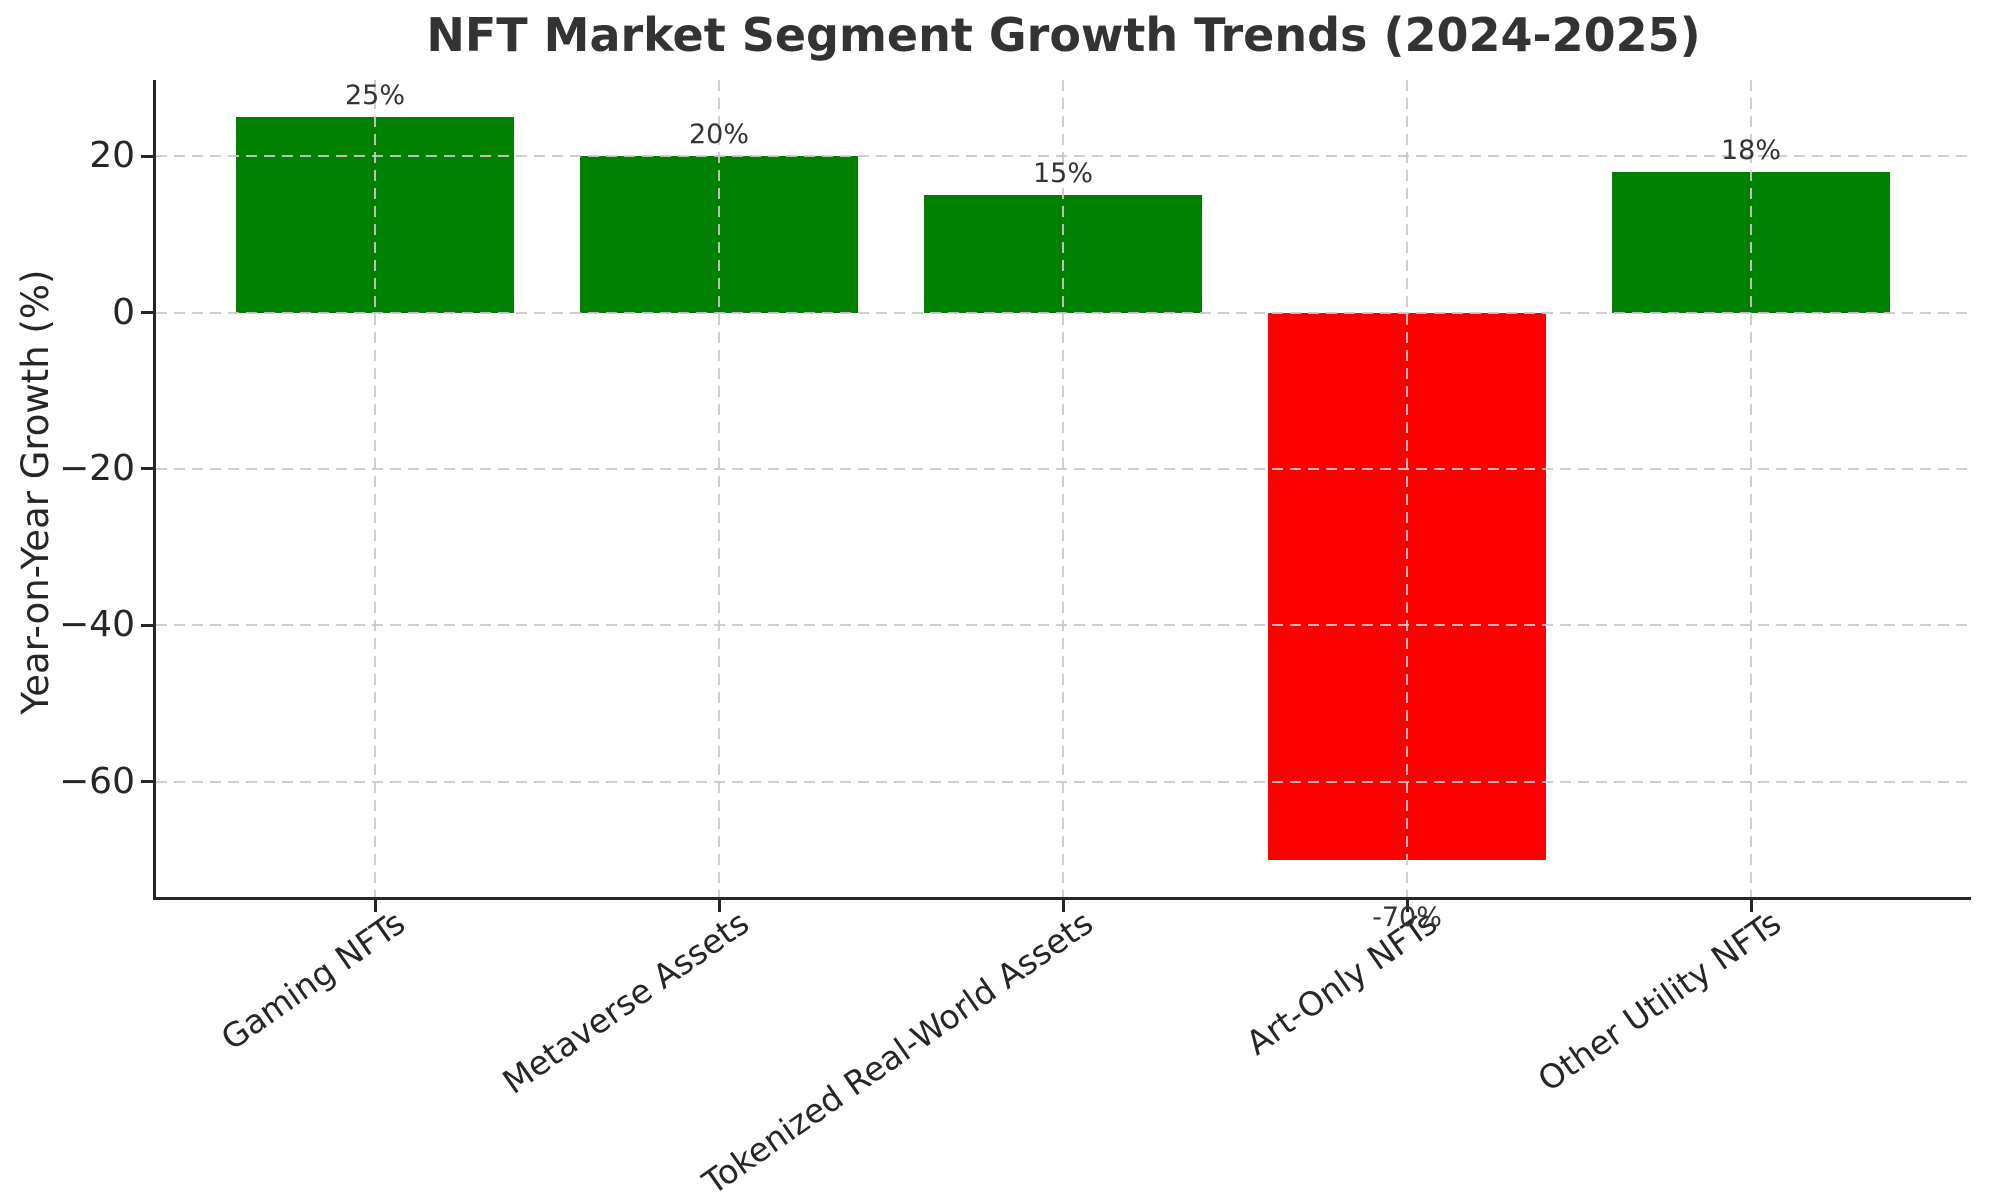 This screenshot has height=1200, width=2000. Describe the element at coordinates (375, 215) in the screenshot. I see `bar-gaming-nfts` at that location.